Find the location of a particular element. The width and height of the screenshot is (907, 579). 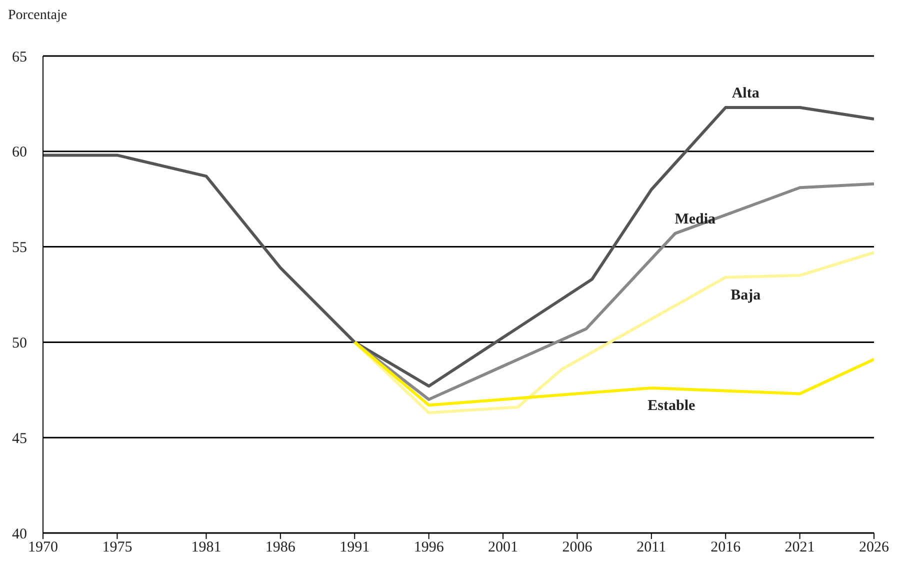

x-tick-label: 1991 is located at coordinates (355, 548).